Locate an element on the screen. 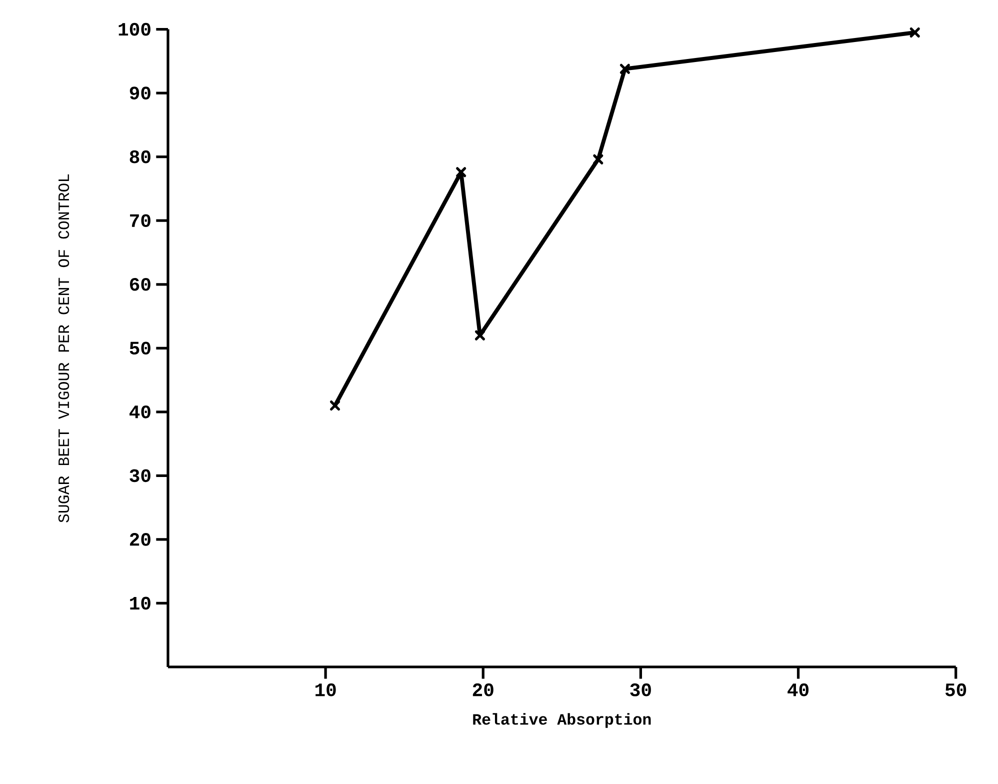  y-tick-label: 80 is located at coordinates (140, 157).